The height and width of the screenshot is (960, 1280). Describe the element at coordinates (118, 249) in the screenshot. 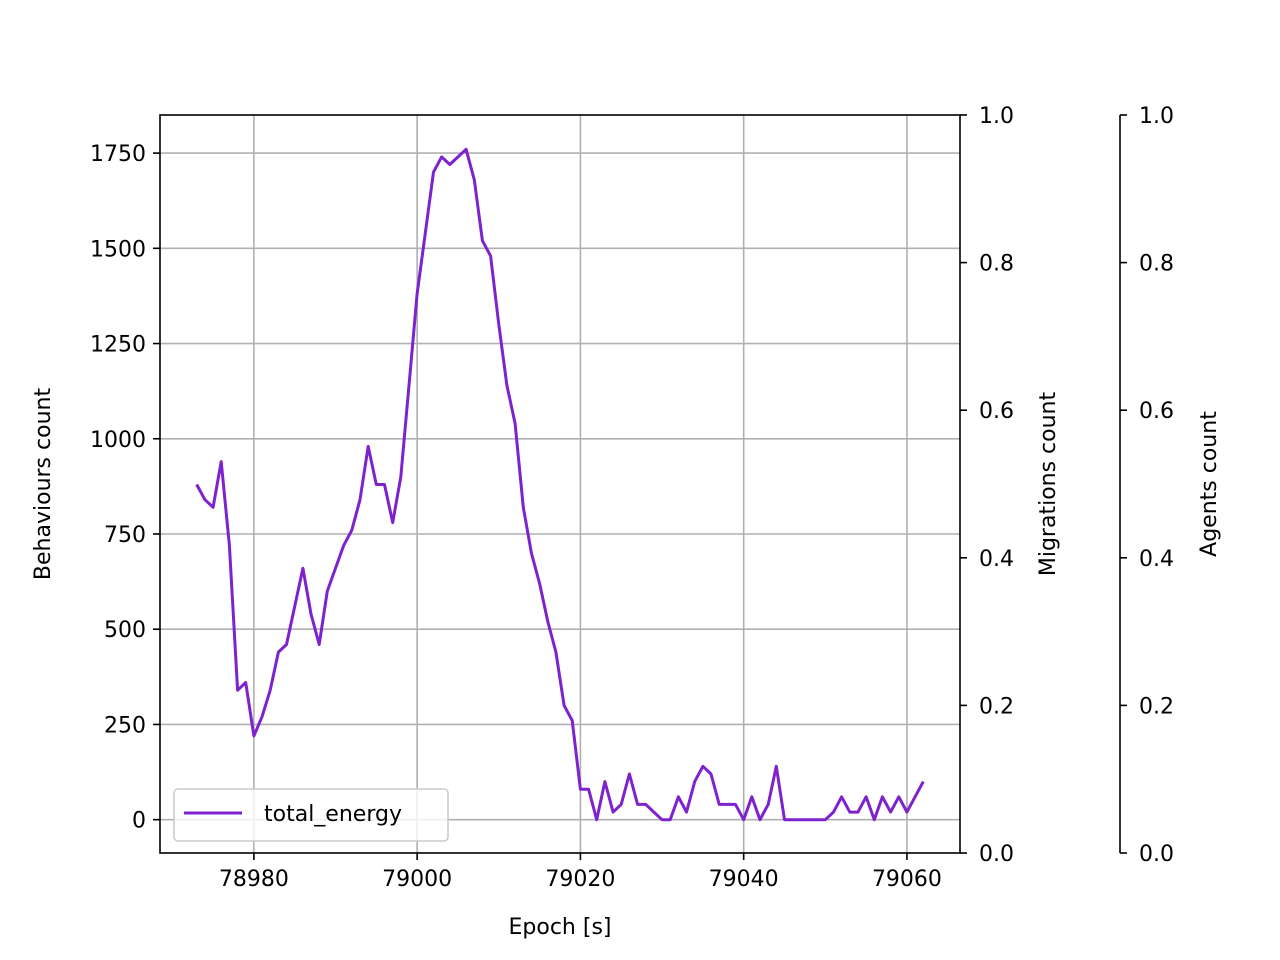

I see `y-tick-label: 1500` at that location.